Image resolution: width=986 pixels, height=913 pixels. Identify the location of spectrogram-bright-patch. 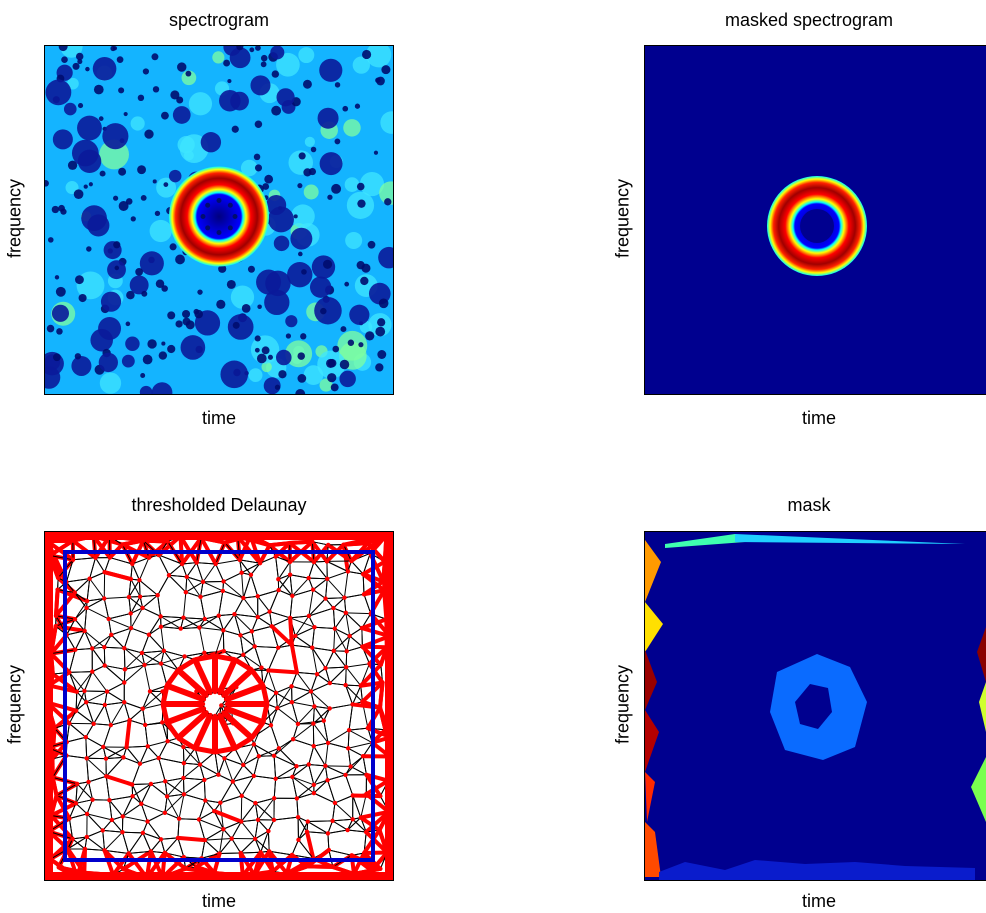
(137, 123).